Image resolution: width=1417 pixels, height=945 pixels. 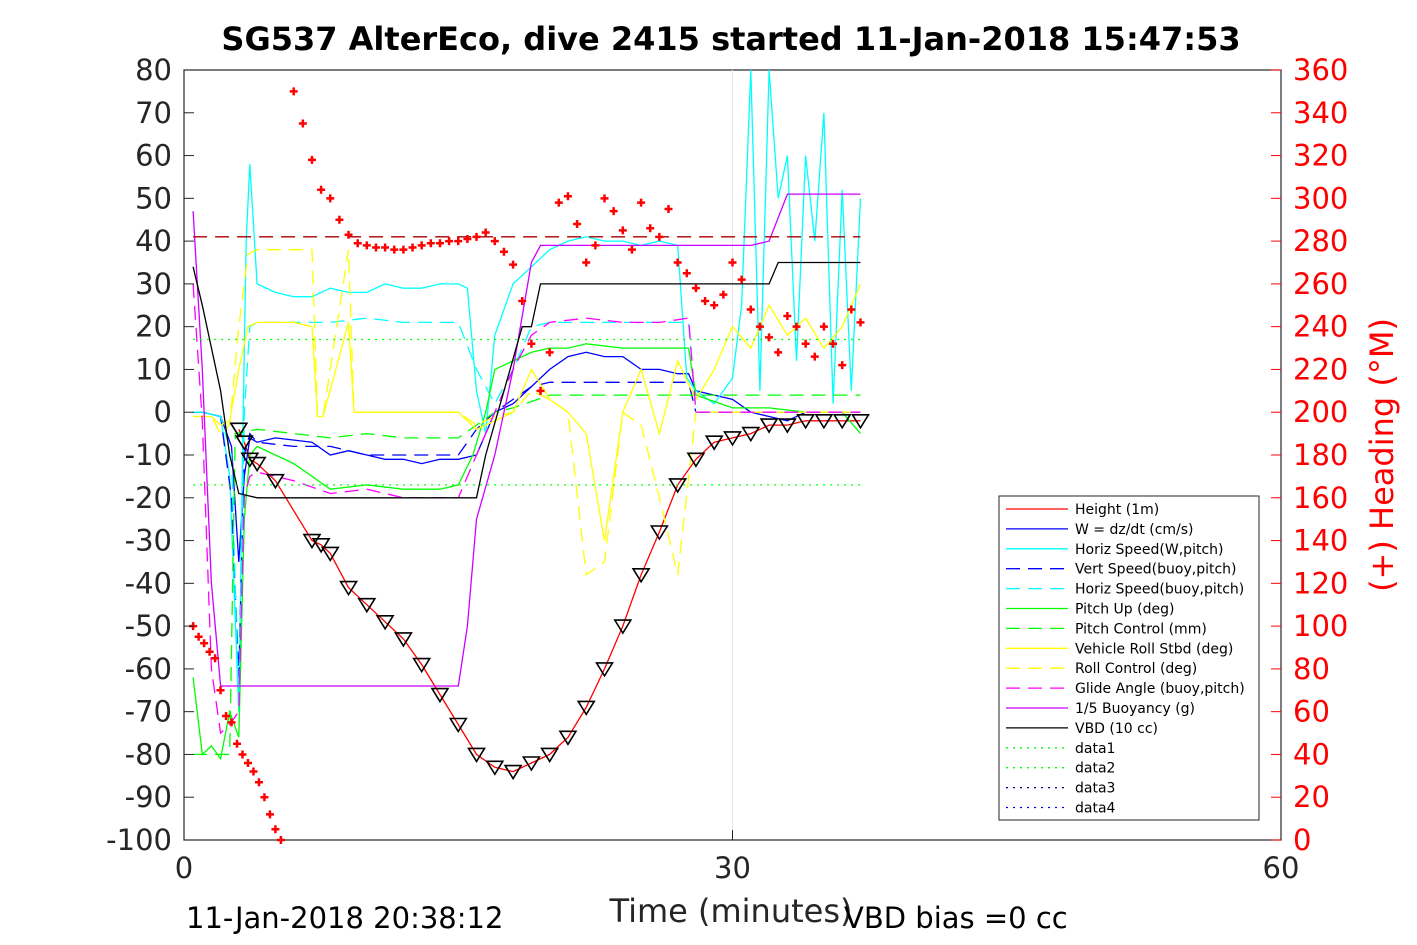 I want to click on left-tick-label-0: 80, so click(x=153, y=70).